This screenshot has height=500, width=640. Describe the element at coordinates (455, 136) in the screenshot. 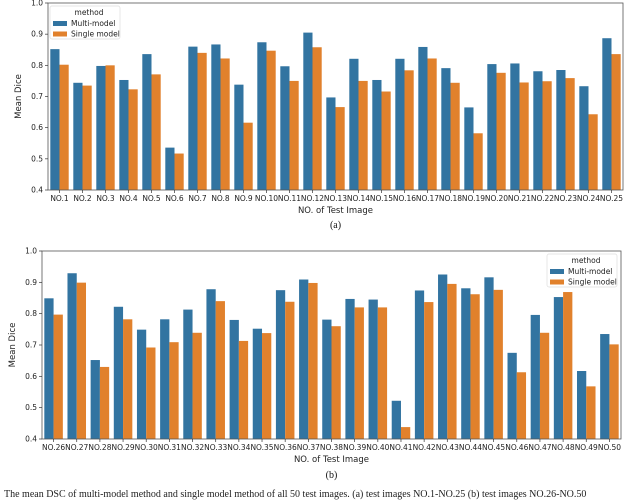

I see `bar-NO.18-single` at that location.